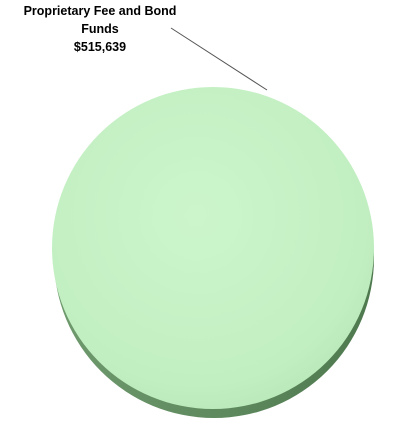  I want to click on slice-label-line-2: Funds, so click(100, 29).